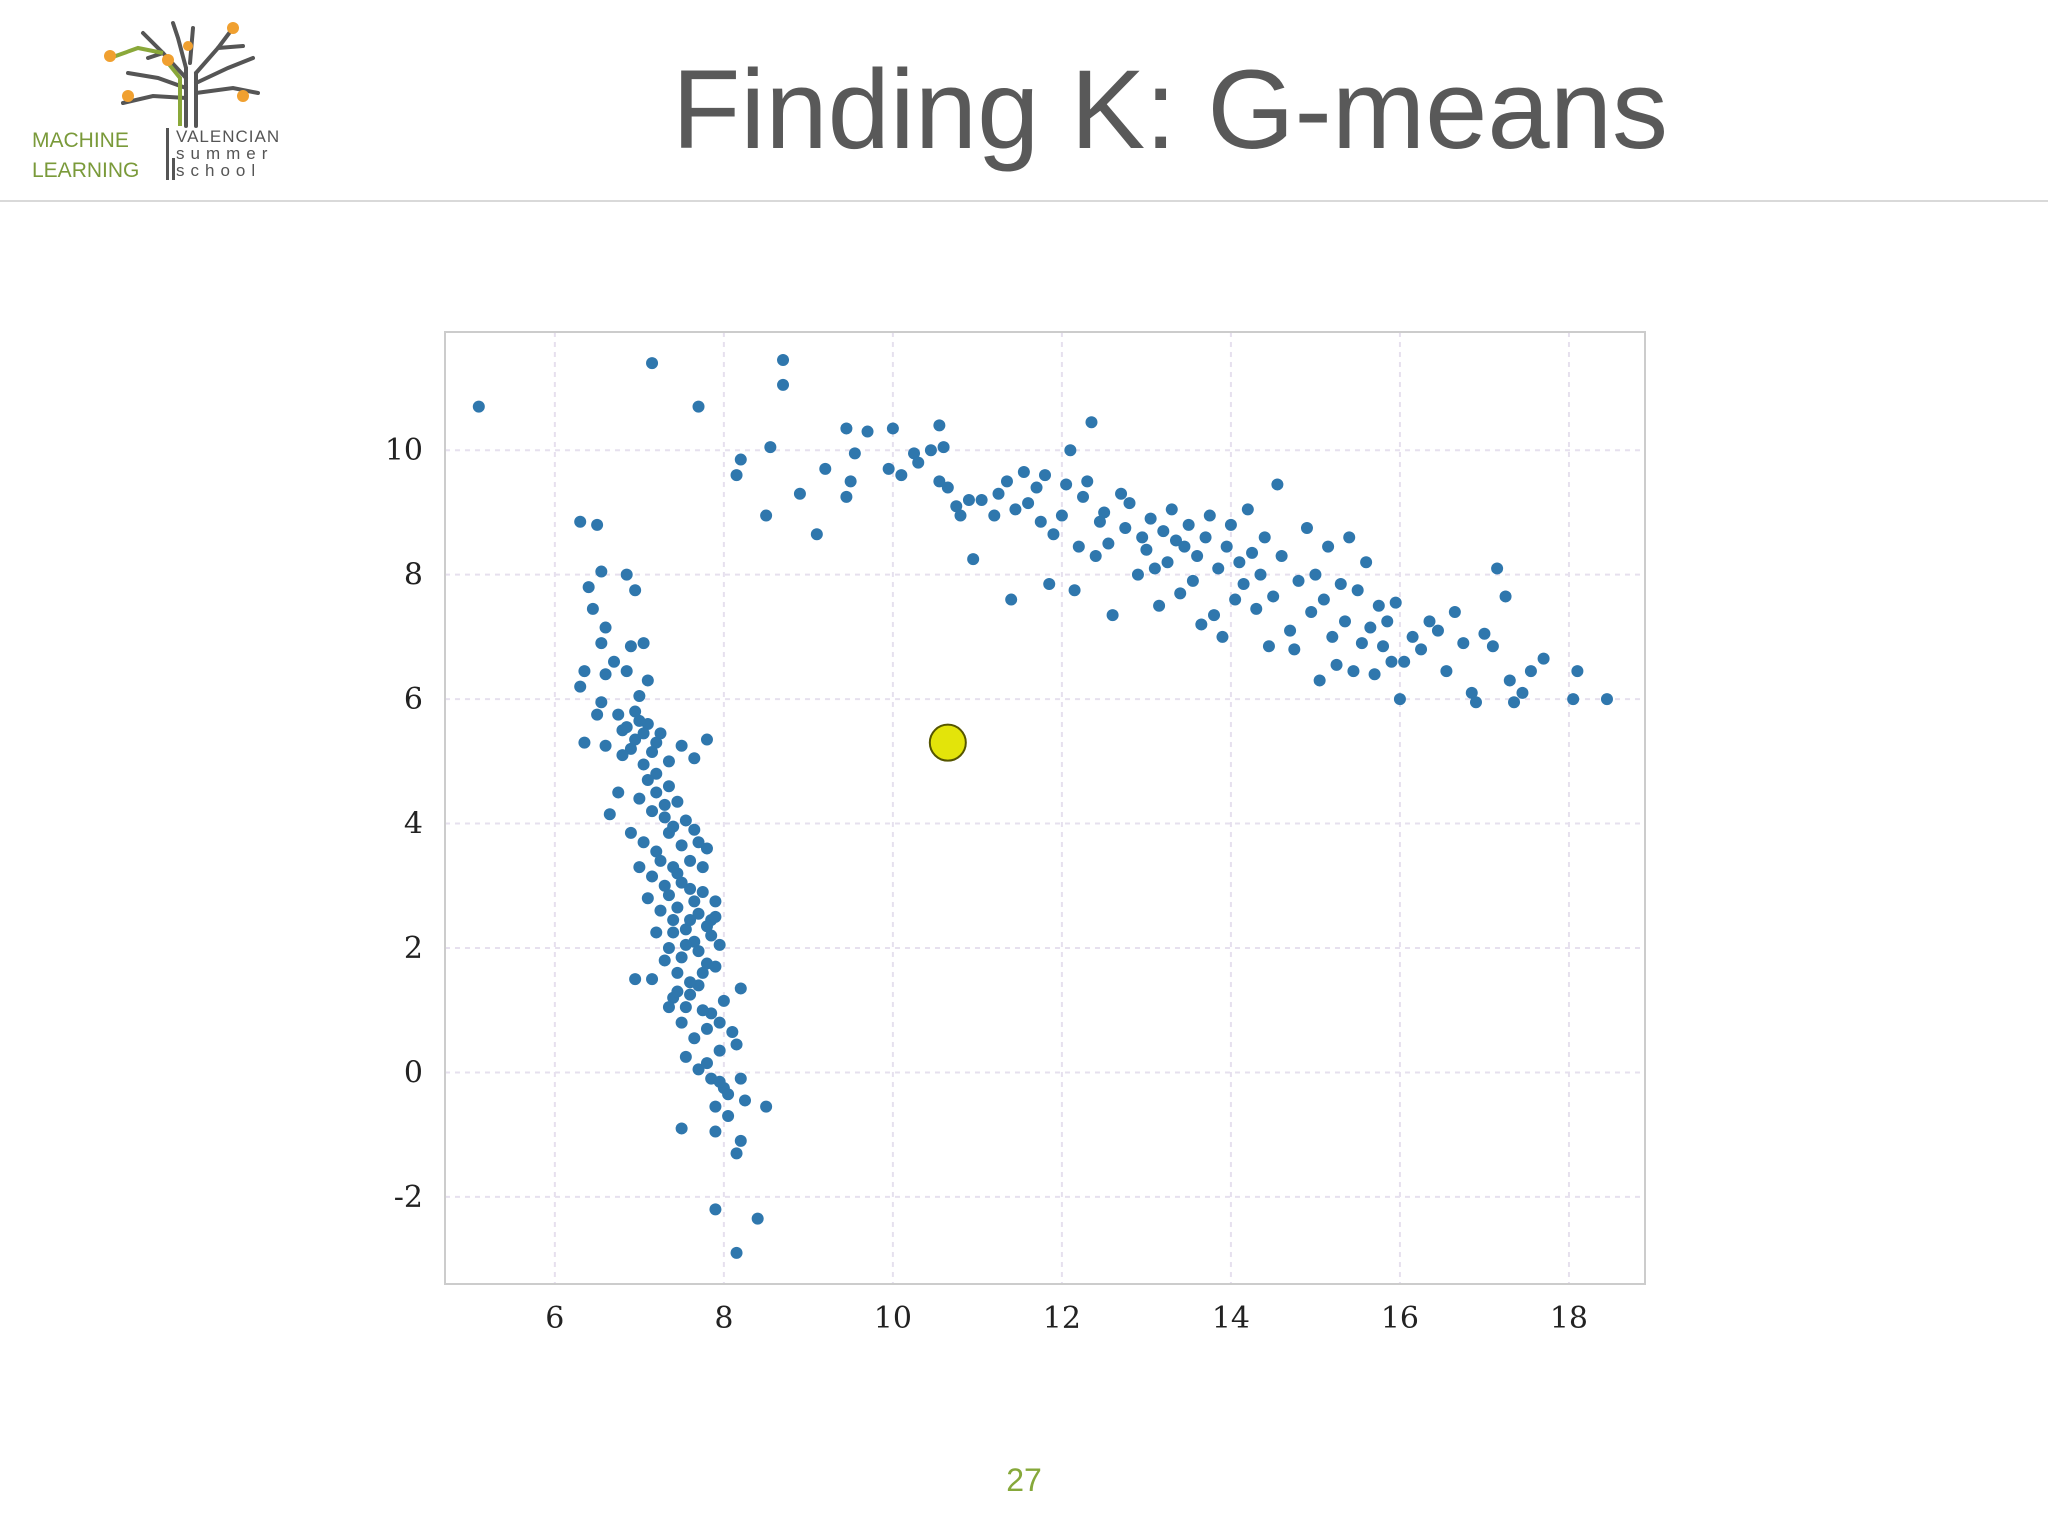 Image resolution: width=2048 pixels, height=1536 pixels. I want to click on logo-school: school, so click(219, 170).